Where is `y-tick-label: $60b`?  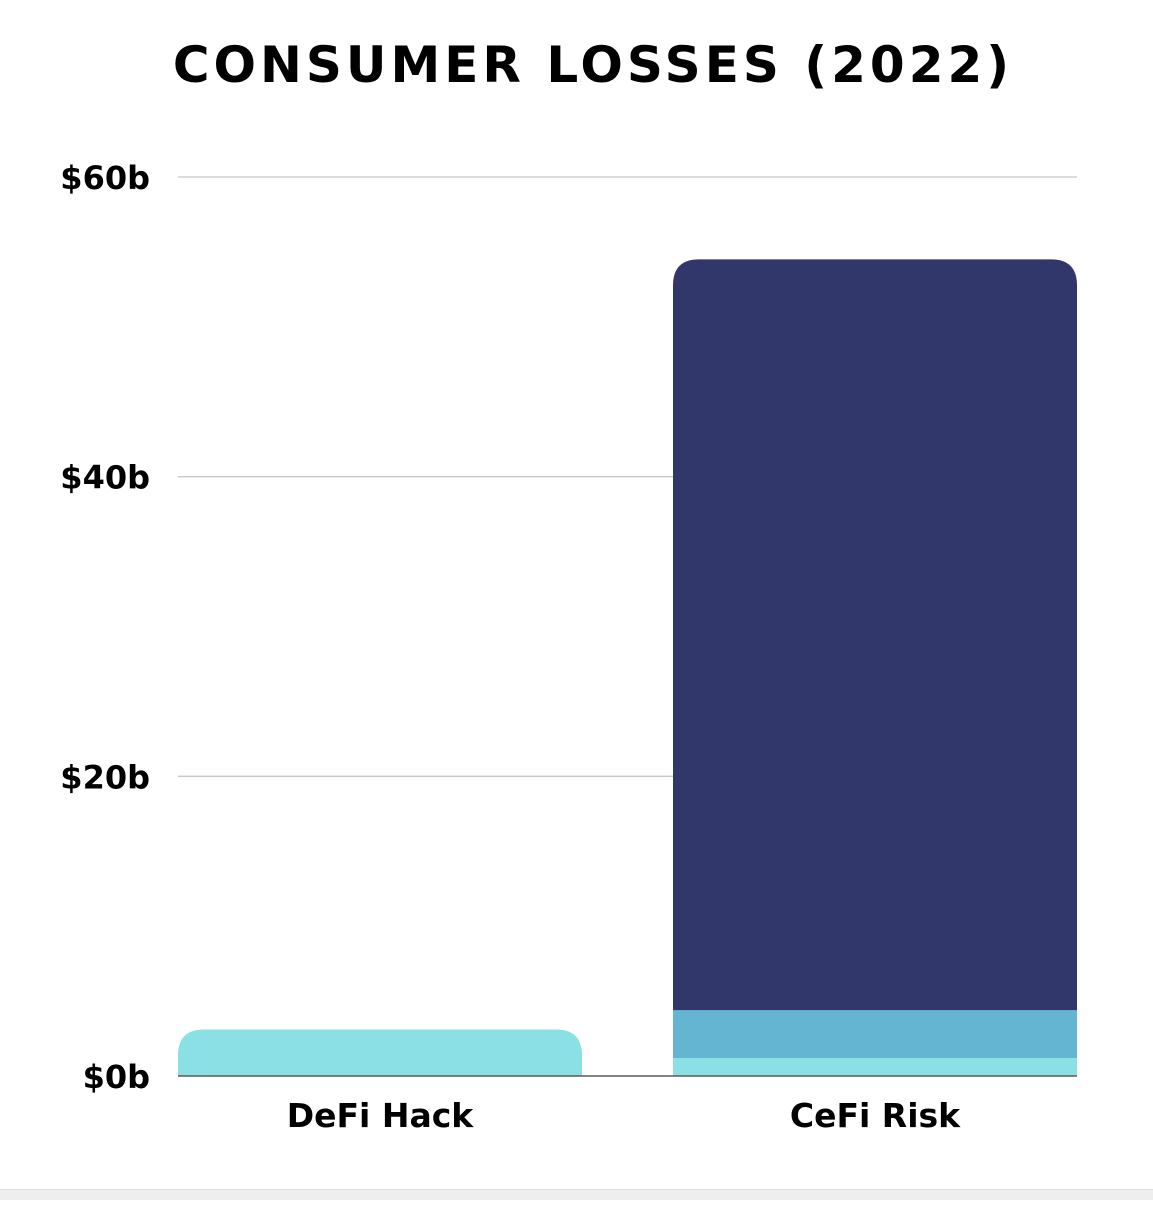 y-tick-label: $60b is located at coordinates (105, 178).